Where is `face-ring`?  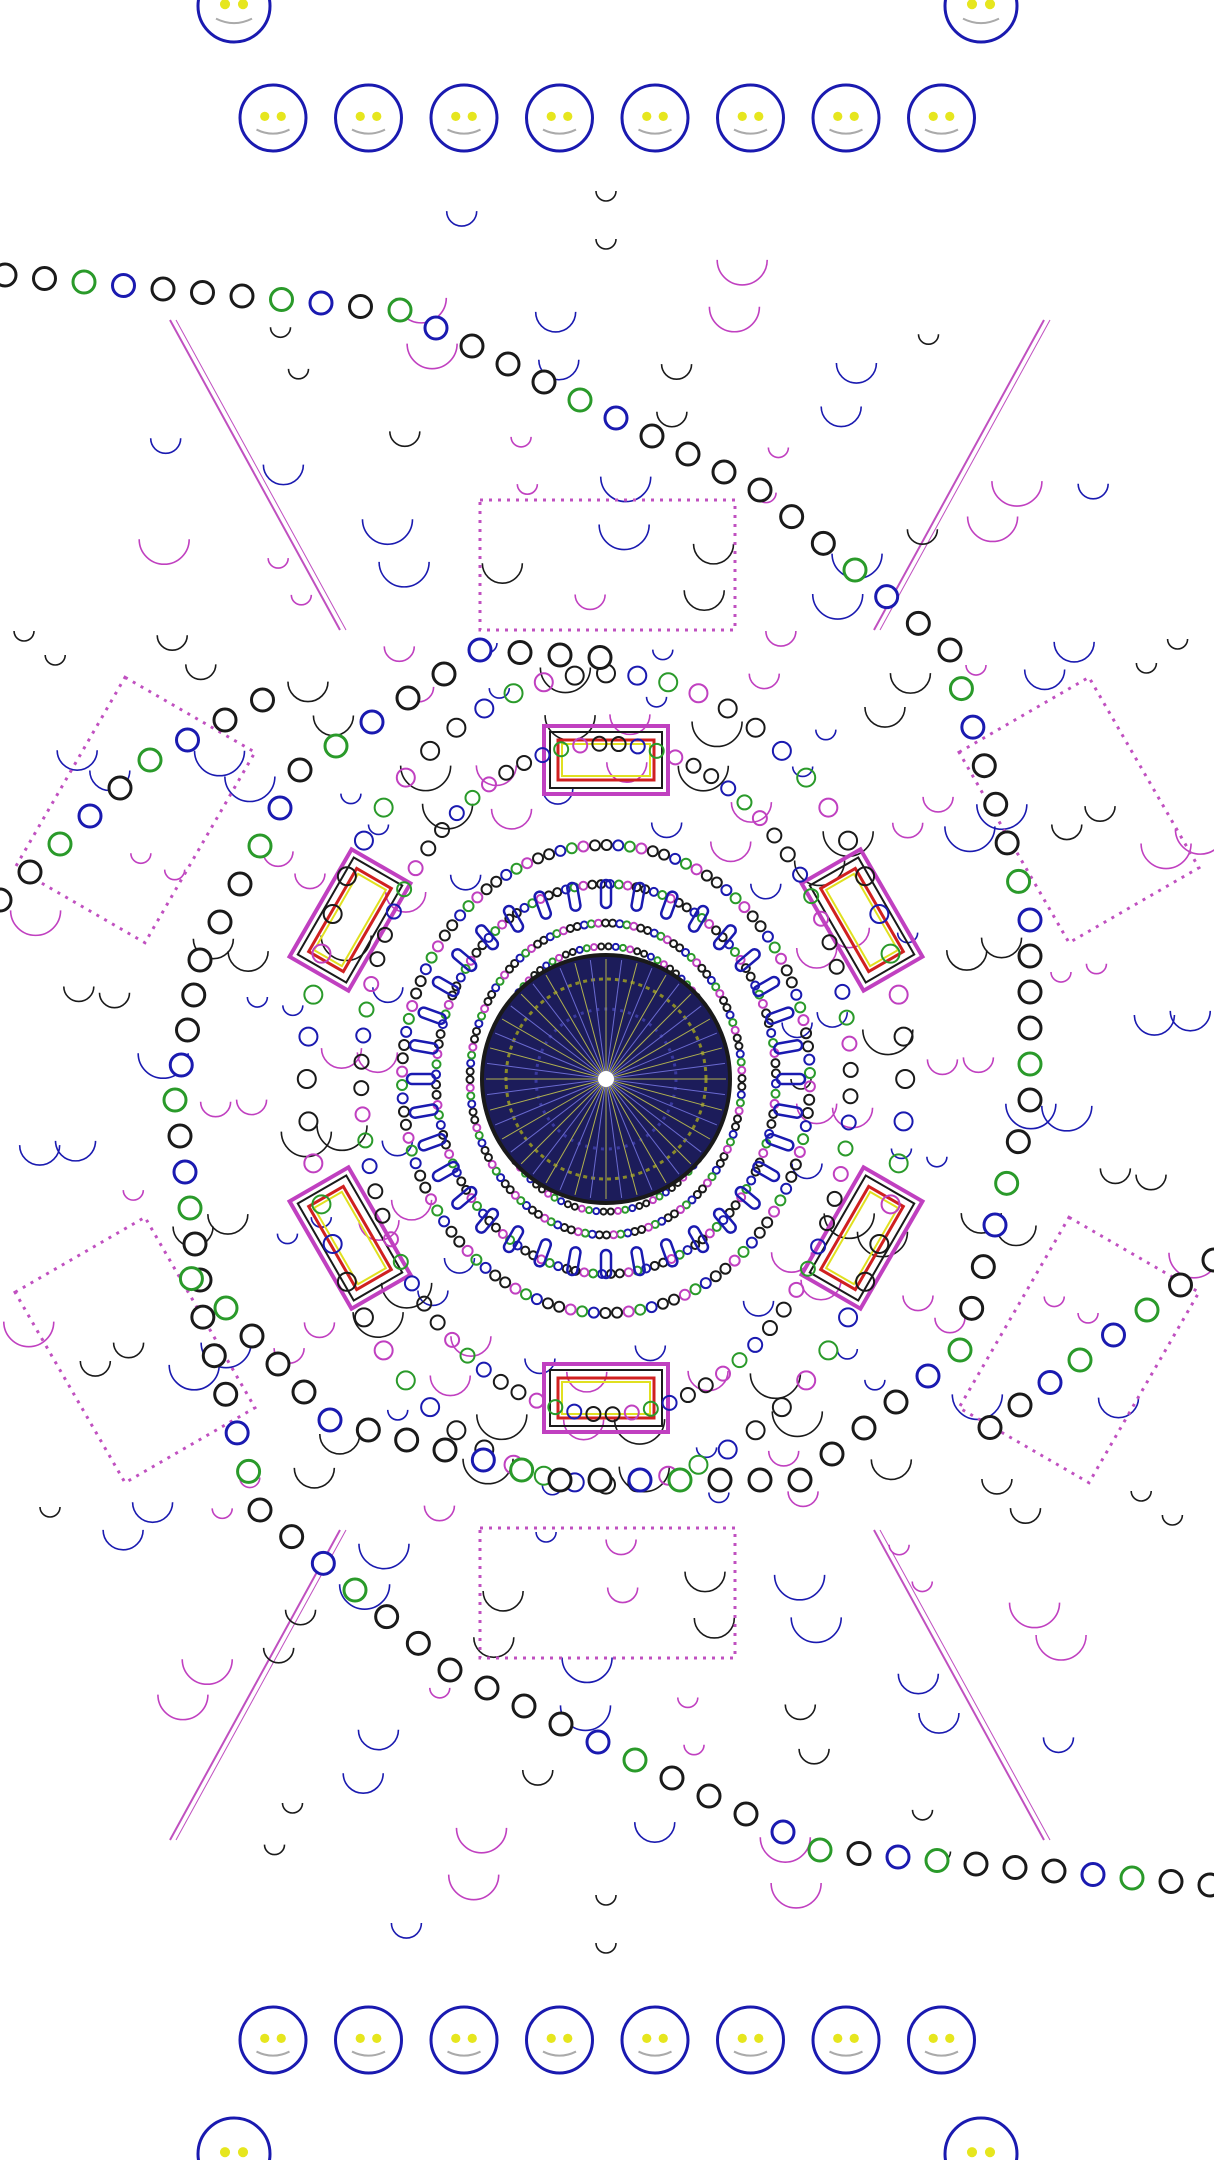
face-ring is located at coordinates (234, 22).